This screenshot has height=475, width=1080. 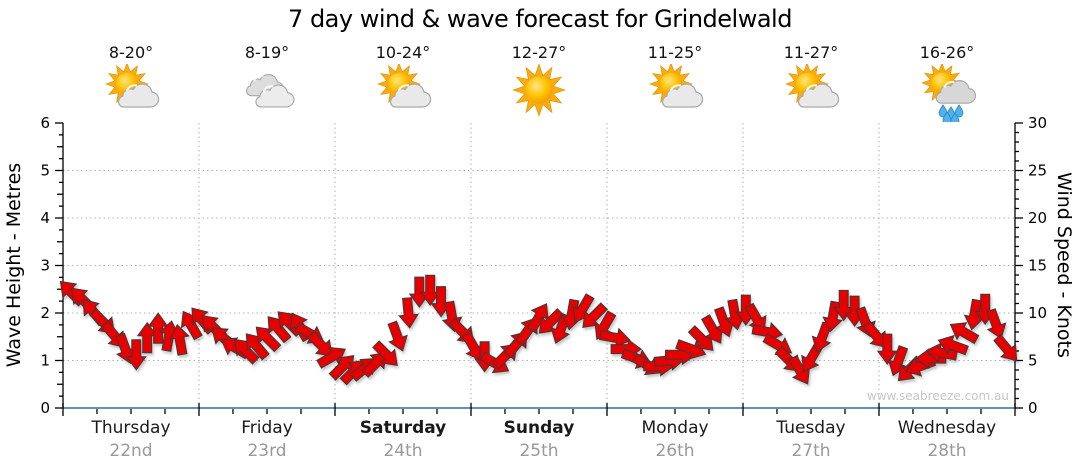 What do you see at coordinates (45, 123) in the screenshot?
I see `left-tick-label: 6` at bounding box center [45, 123].